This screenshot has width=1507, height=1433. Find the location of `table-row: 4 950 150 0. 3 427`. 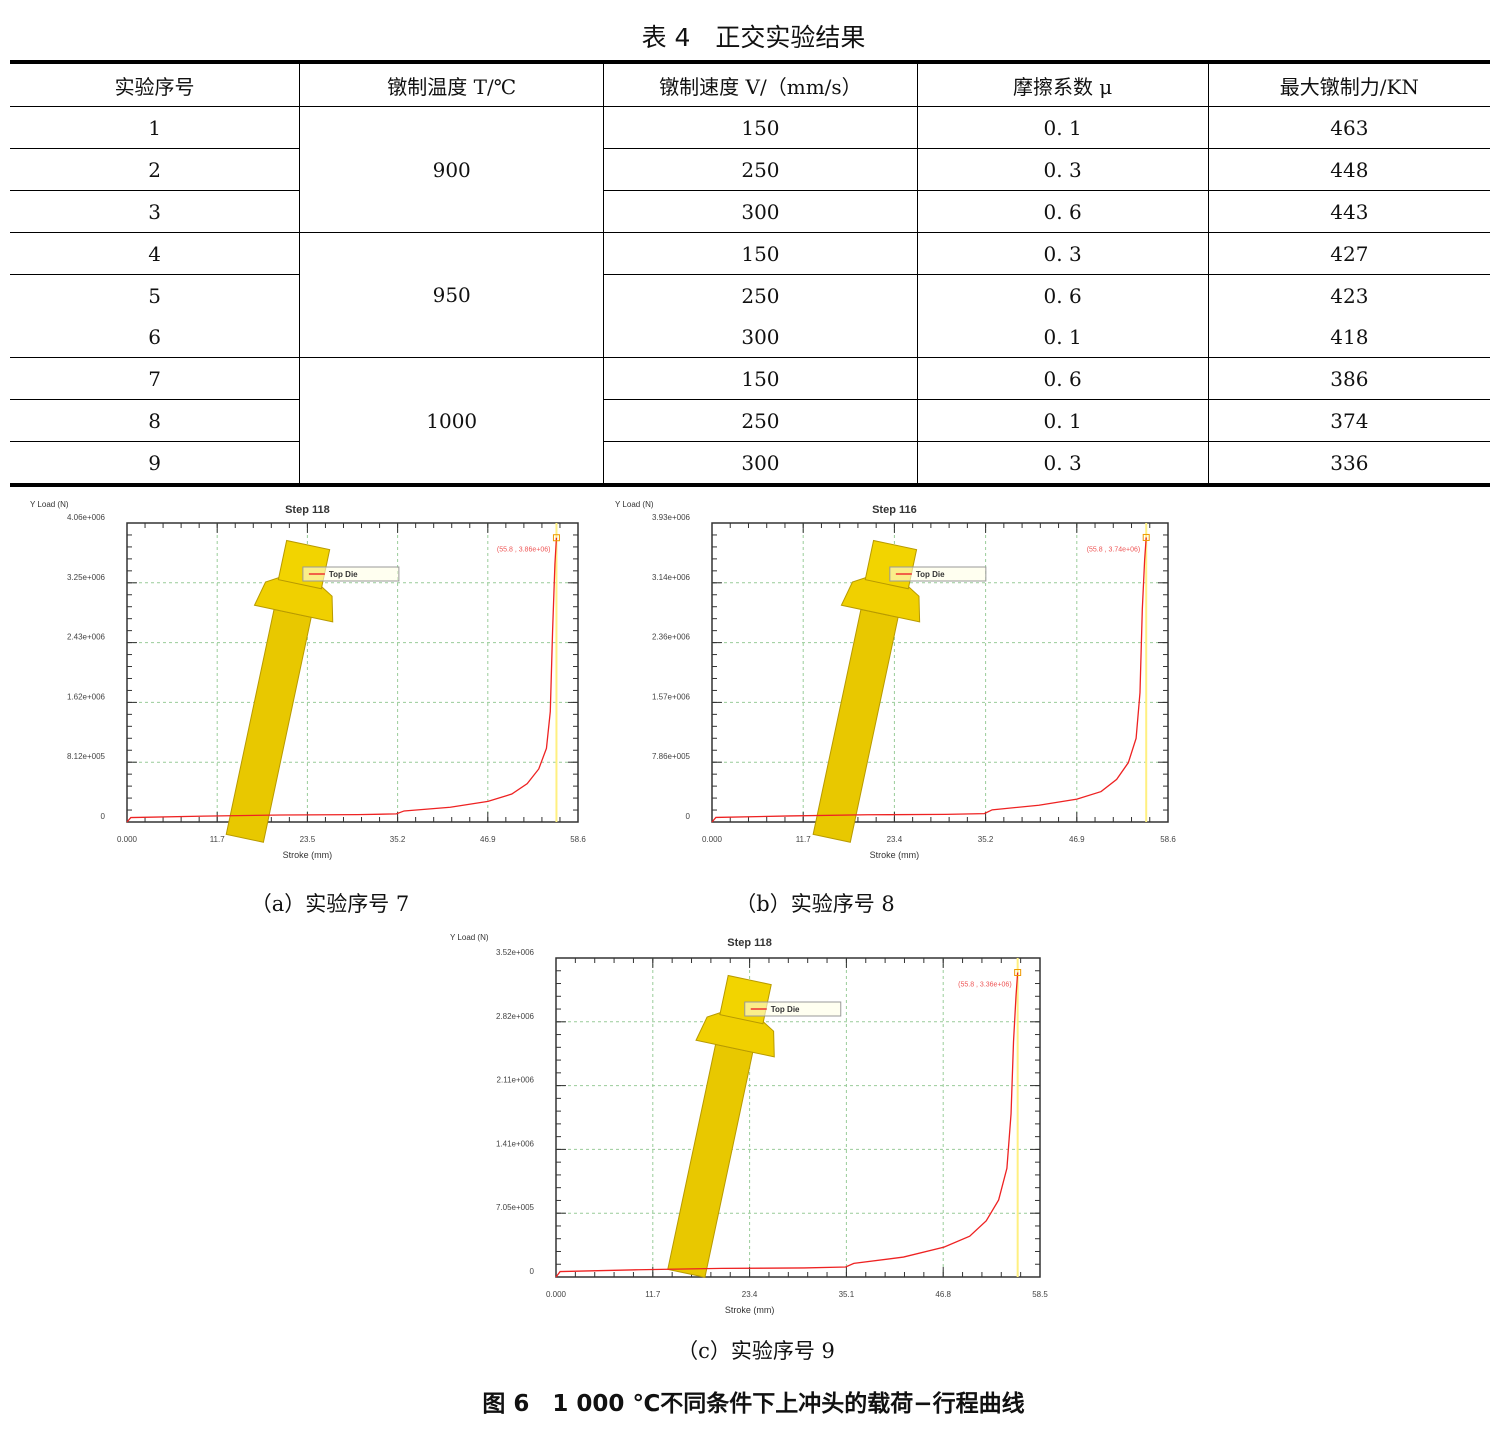

table-row: 4 950 150 0. 3 427 is located at coordinates (750, 295).